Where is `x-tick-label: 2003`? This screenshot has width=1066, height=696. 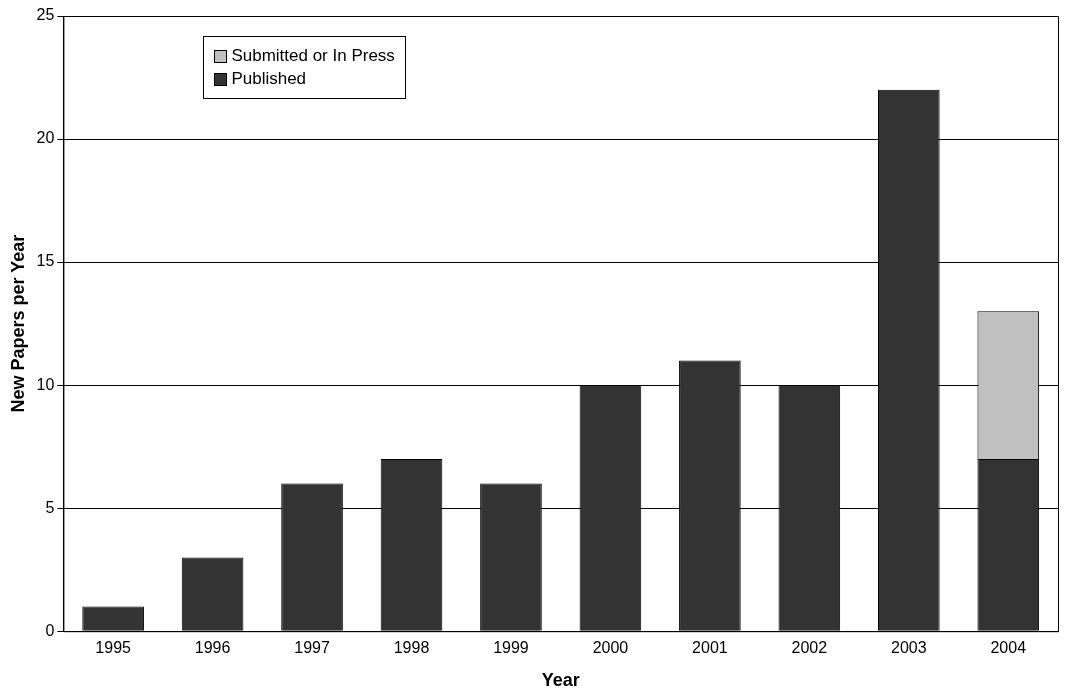
x-tick-label: 2003 is located at coordinates (909, 648).